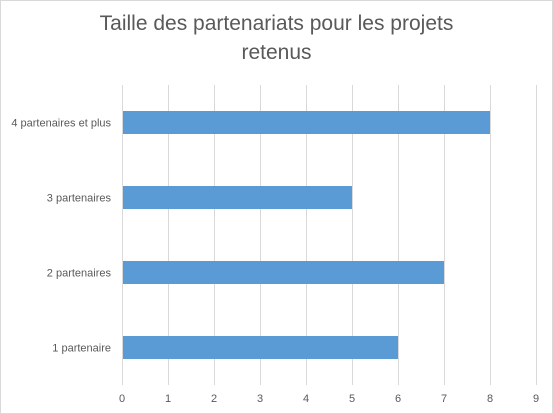  What do you see at coordinates (490, 399) in the screenshot?
I see `x-tick-label: 8` at bounding box center [490, 399].